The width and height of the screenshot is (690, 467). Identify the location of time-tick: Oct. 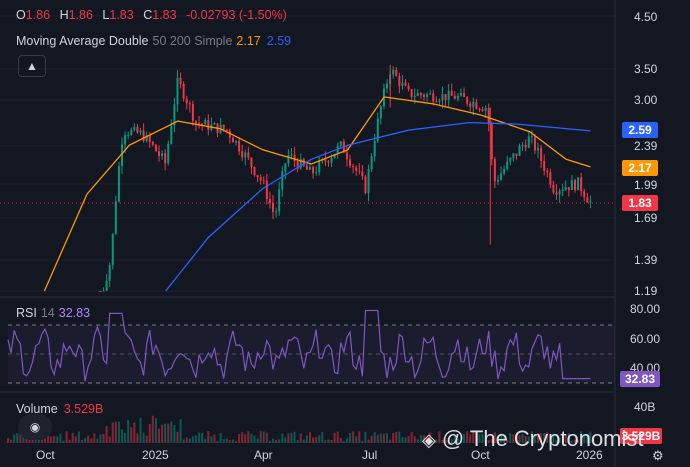
(480, 455).